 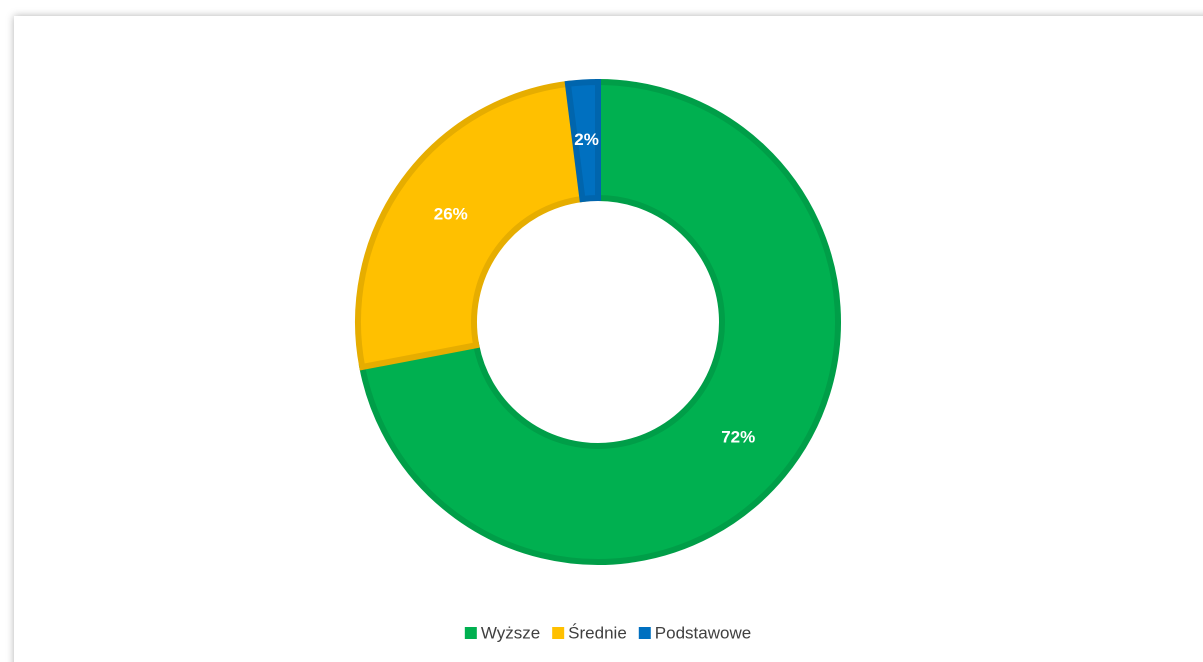 I want to click on data-label: 2%, so click(x=586, y=139).